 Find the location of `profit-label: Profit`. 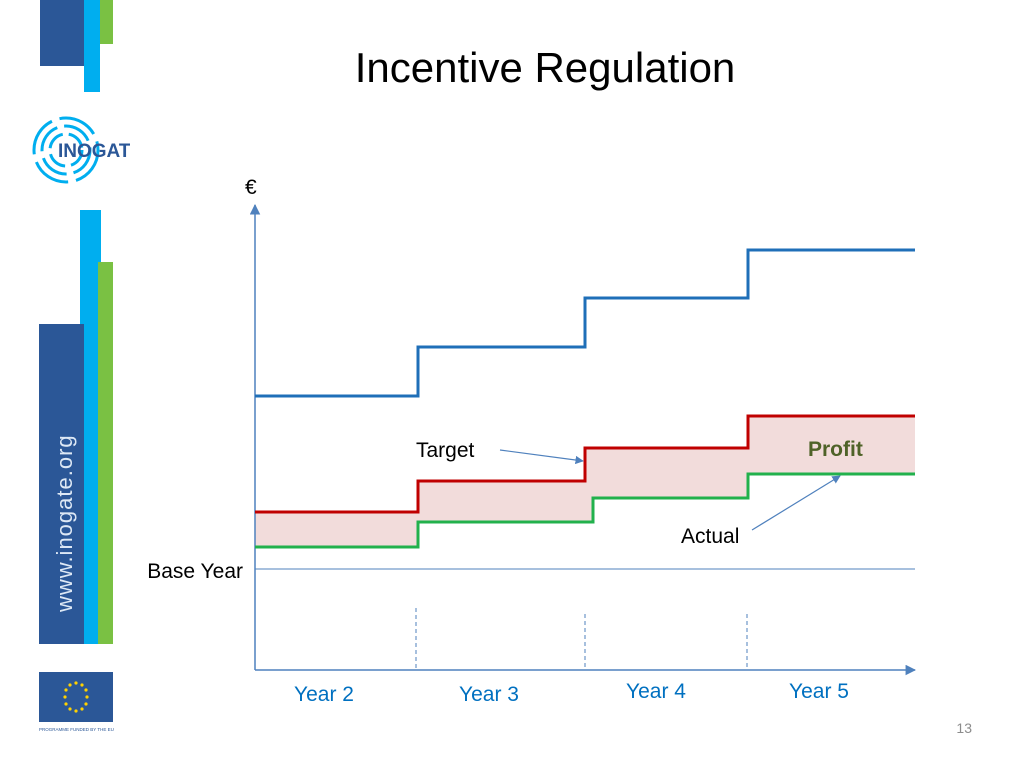

profit-label: Profit is located at coordinates (835, 449).